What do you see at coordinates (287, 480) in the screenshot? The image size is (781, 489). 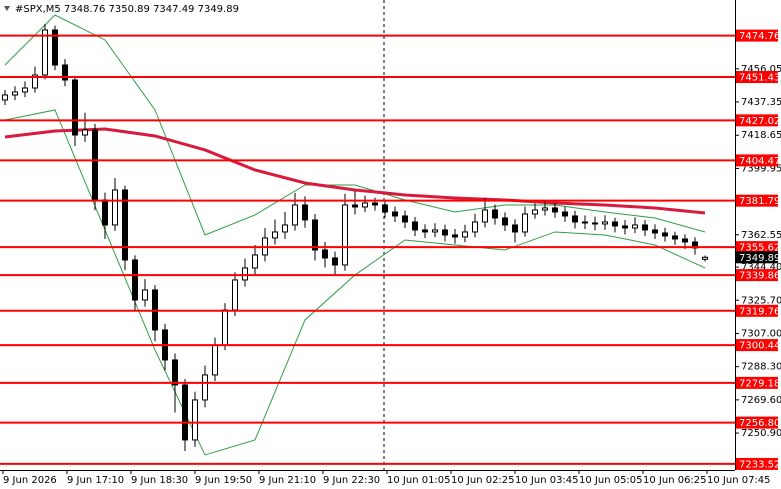 I see `x-tick-label: 9 Jun 21:10` at bounding box center [287, 480].